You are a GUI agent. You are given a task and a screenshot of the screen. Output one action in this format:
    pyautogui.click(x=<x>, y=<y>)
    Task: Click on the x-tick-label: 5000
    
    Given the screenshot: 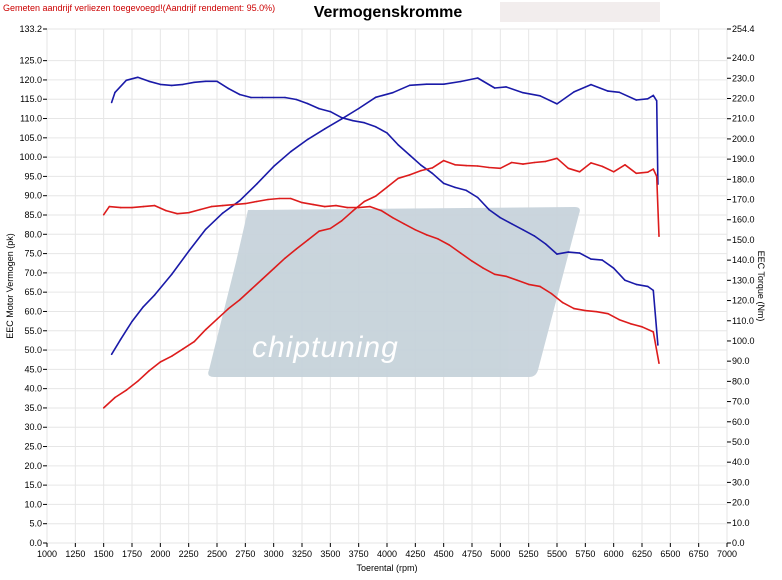 What is the action you would take?
    pyautogui.click(x=500, y=554)
    